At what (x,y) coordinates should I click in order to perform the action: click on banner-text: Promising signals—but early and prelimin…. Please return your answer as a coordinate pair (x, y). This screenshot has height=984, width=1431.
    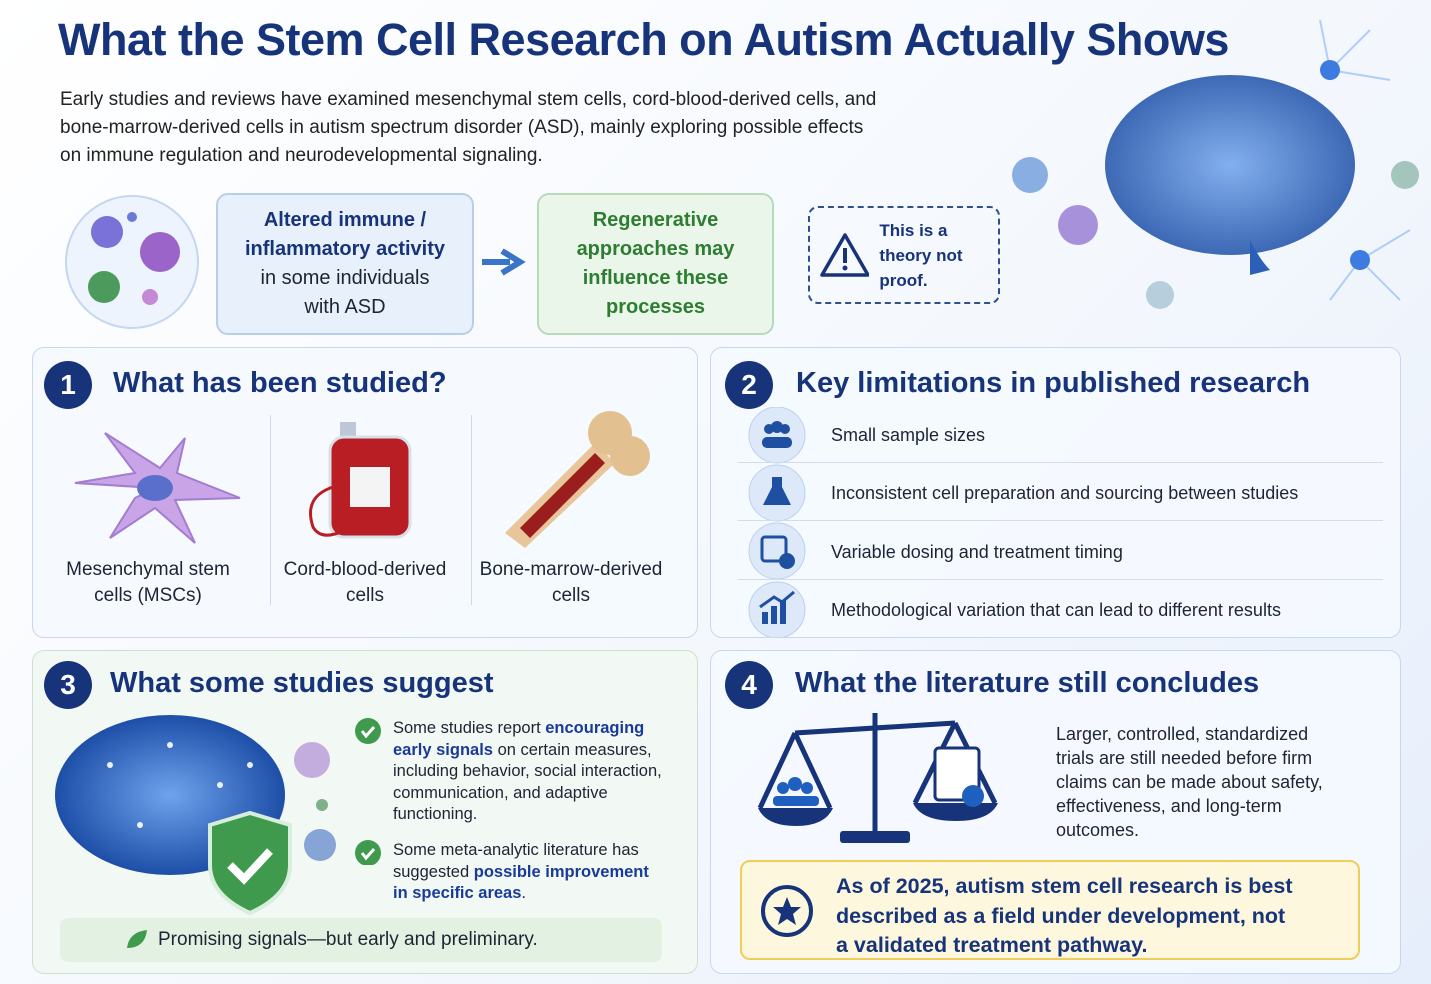
    Looking at the image, I should click on (348, 939).